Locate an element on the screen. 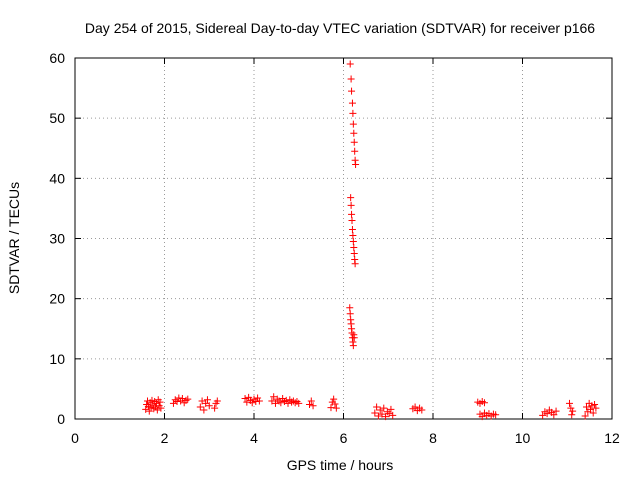 Image resolution: width=640 pixels, height=480 pixels. y-tick-label: 40 is located at coordinates (57, 178).